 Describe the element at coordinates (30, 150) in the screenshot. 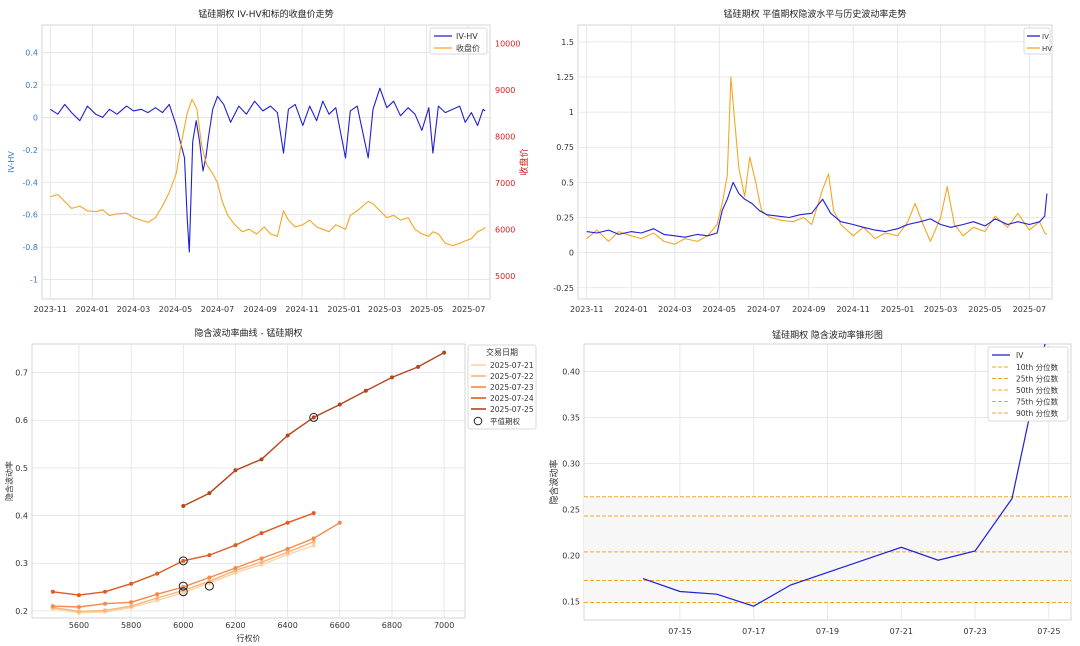

I see `y-tick-label: -0.2` at that location.